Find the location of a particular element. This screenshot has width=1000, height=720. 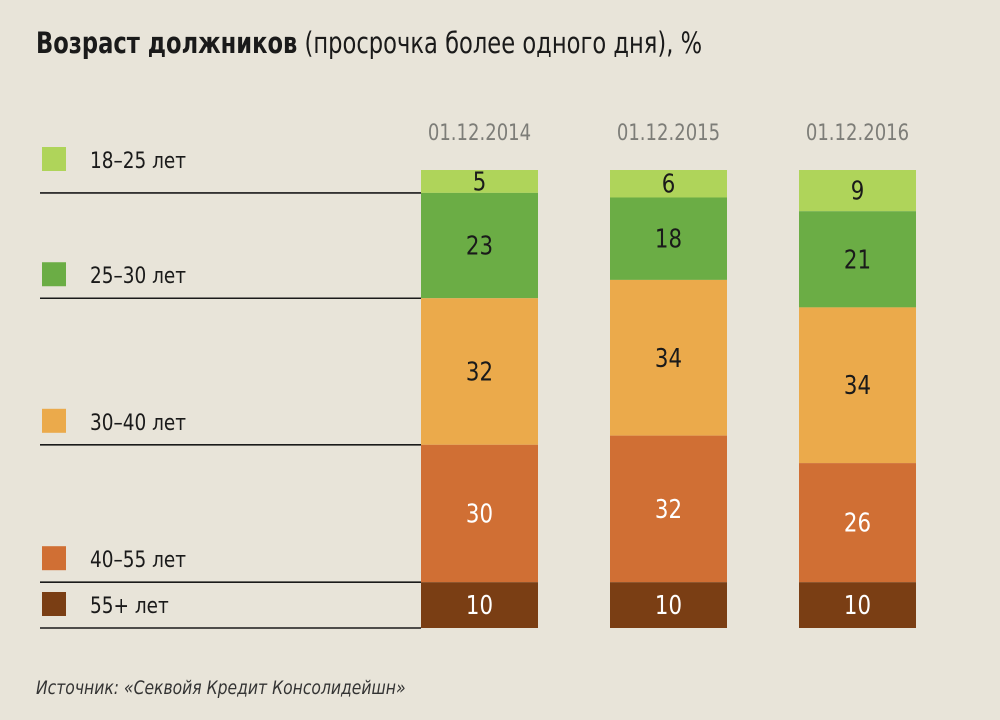

value-label: 6 is located at coordinates (669, 184).